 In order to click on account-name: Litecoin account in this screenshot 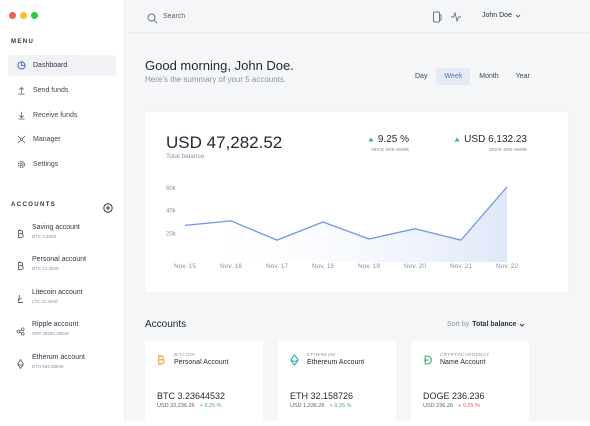, I will do `click(57, 293)`.